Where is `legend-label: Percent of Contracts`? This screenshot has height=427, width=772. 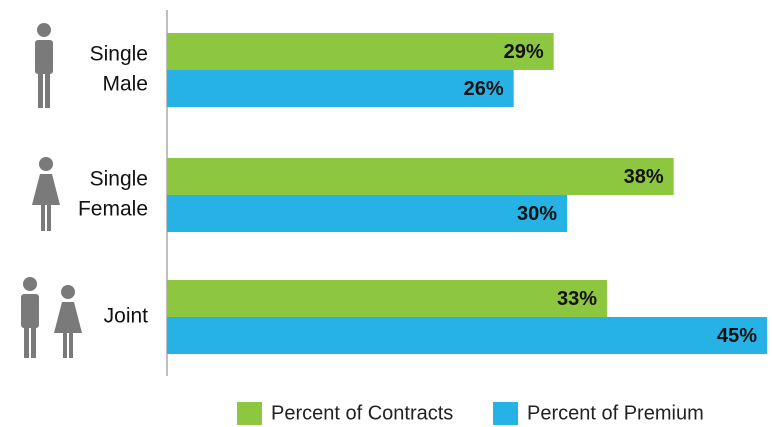 legend-label: Percent of Contracts is located at coordinates (362, 413).